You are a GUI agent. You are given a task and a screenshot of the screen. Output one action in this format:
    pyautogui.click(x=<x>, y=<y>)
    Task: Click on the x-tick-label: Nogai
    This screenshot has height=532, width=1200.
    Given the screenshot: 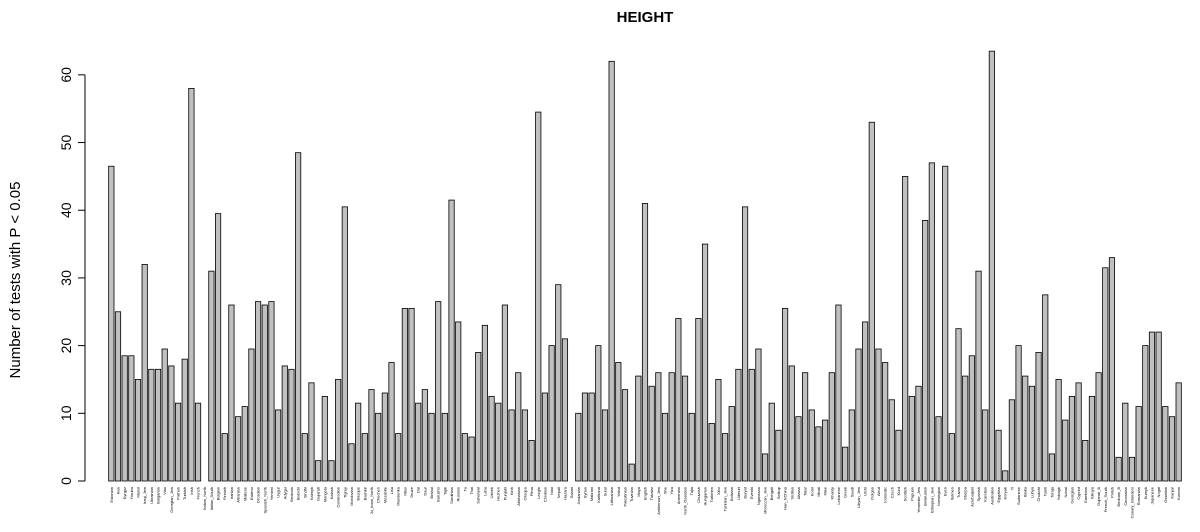 What is the action you would take?
    pyautogui.click(x=1158, y=492)
    